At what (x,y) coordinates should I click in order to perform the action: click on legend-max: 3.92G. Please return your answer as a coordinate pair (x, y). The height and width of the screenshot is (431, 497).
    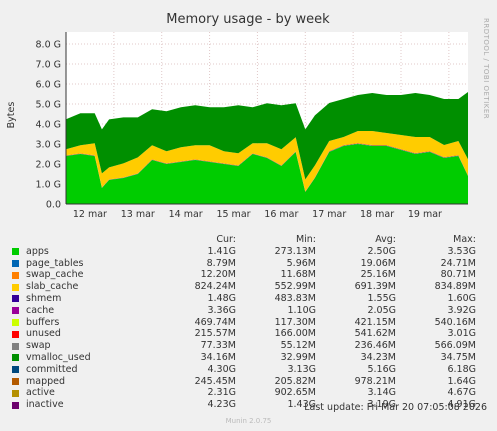
    Looking at the image, I should click on (461, 310).